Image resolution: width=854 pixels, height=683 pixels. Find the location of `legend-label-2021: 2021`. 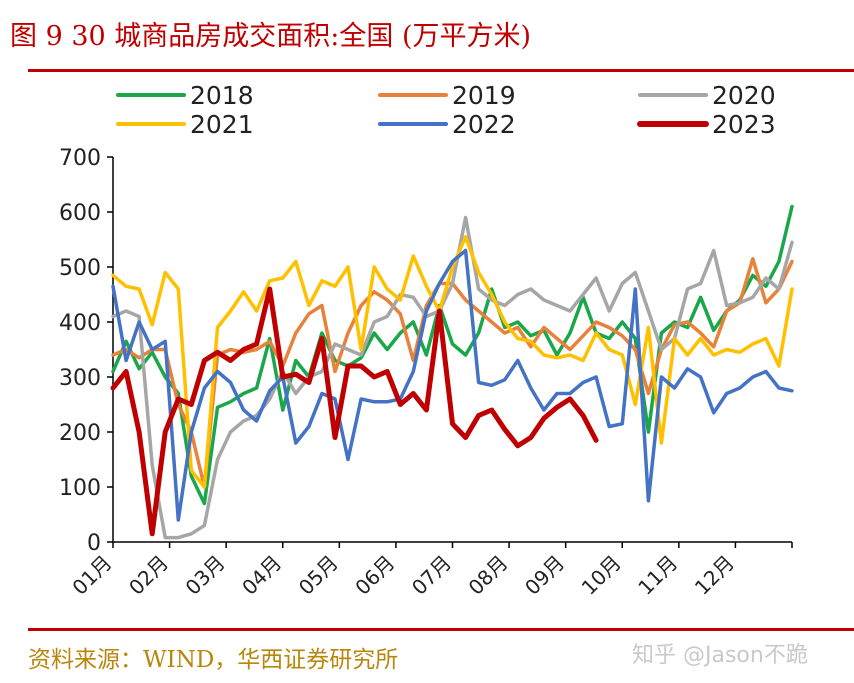

legend-label-2021: 2021 is located at coordinates (222, 124).